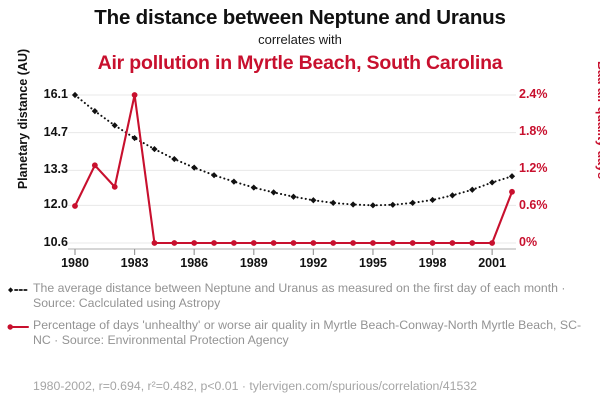 Image resolution: width=600 pixels, height=408 pixels. Describe the element at coordinates (55, 131) in the screenshot. I see `left-axis-tick-label: 14.7` at that location.